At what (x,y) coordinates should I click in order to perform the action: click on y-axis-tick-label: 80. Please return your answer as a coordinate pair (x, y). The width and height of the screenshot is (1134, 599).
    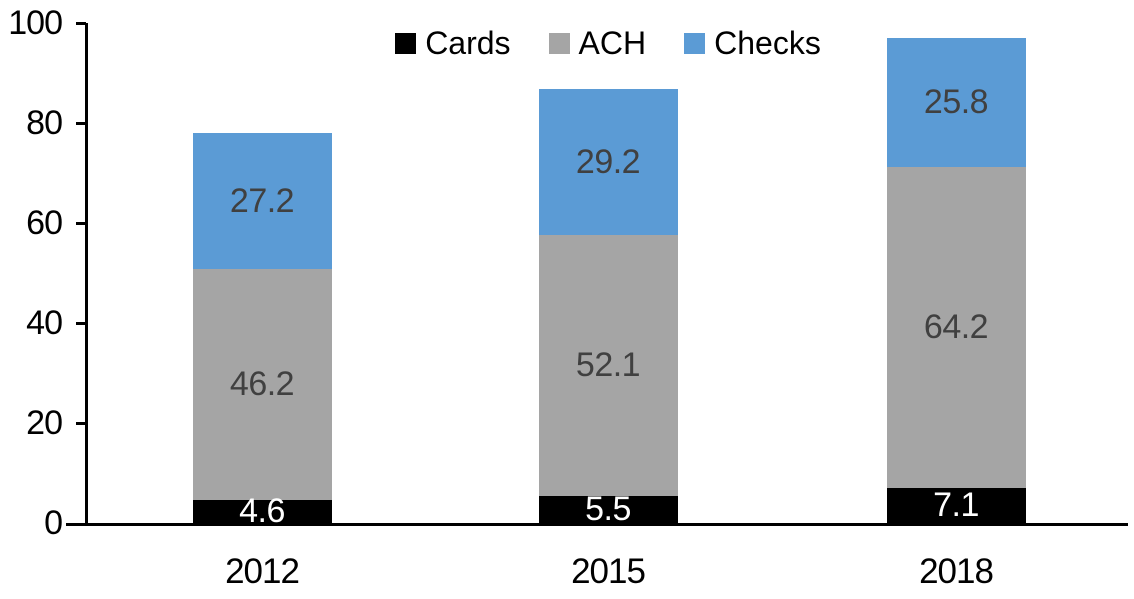
    Looking at the image, I should click on (44, 123).